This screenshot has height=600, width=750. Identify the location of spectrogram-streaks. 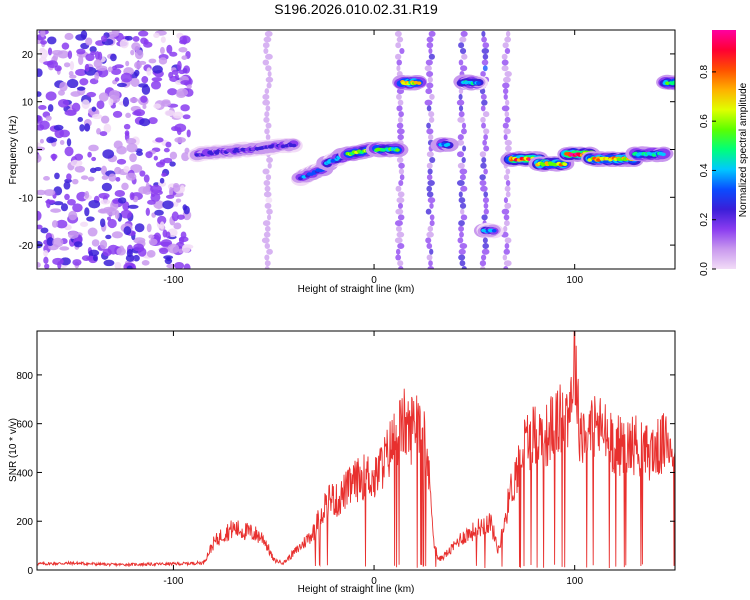
(386, 149).